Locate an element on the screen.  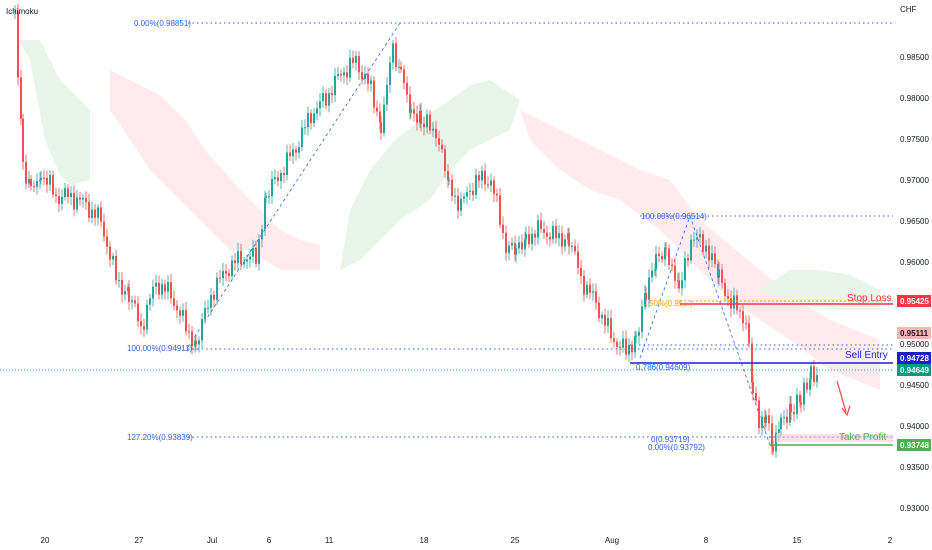
fib-label-0: 0.00%(0.98851) is located at coordinates (162, 23).